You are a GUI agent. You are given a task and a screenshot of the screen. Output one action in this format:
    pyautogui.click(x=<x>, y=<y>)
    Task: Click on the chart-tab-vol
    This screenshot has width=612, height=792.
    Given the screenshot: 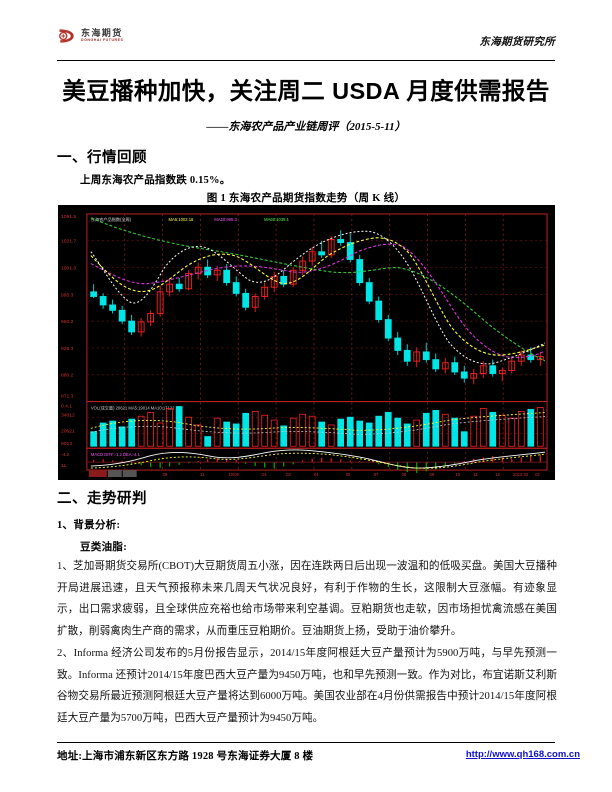 What is the action you would take?
    pyautogui.click(x=114, y=474)
    